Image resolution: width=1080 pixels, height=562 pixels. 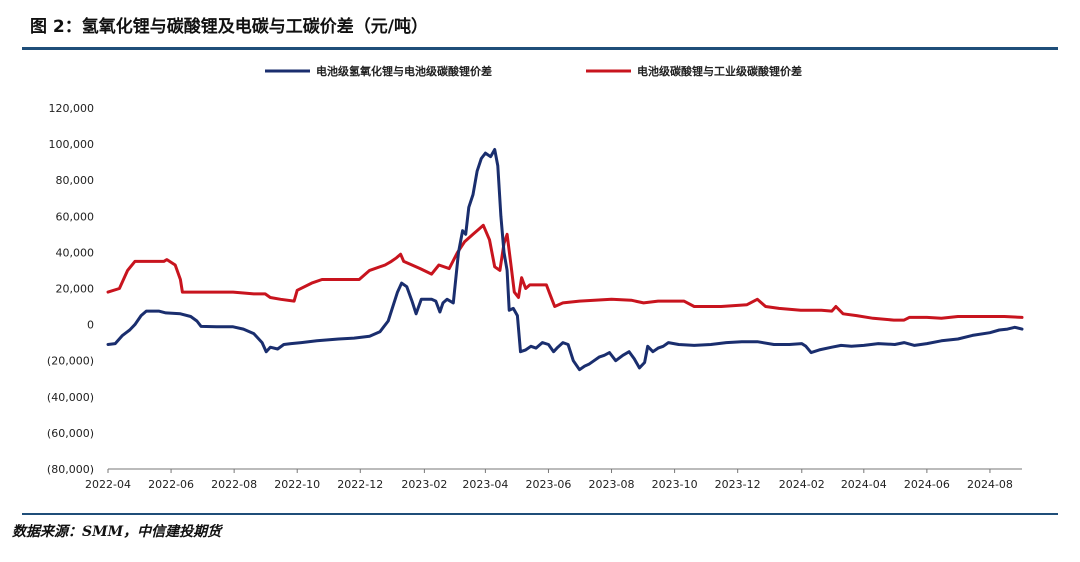 What do you see at coordinates (990, 484) in the screenshot?
I see `x-tick-label: 2024-08` at bounding box center [990, 484].